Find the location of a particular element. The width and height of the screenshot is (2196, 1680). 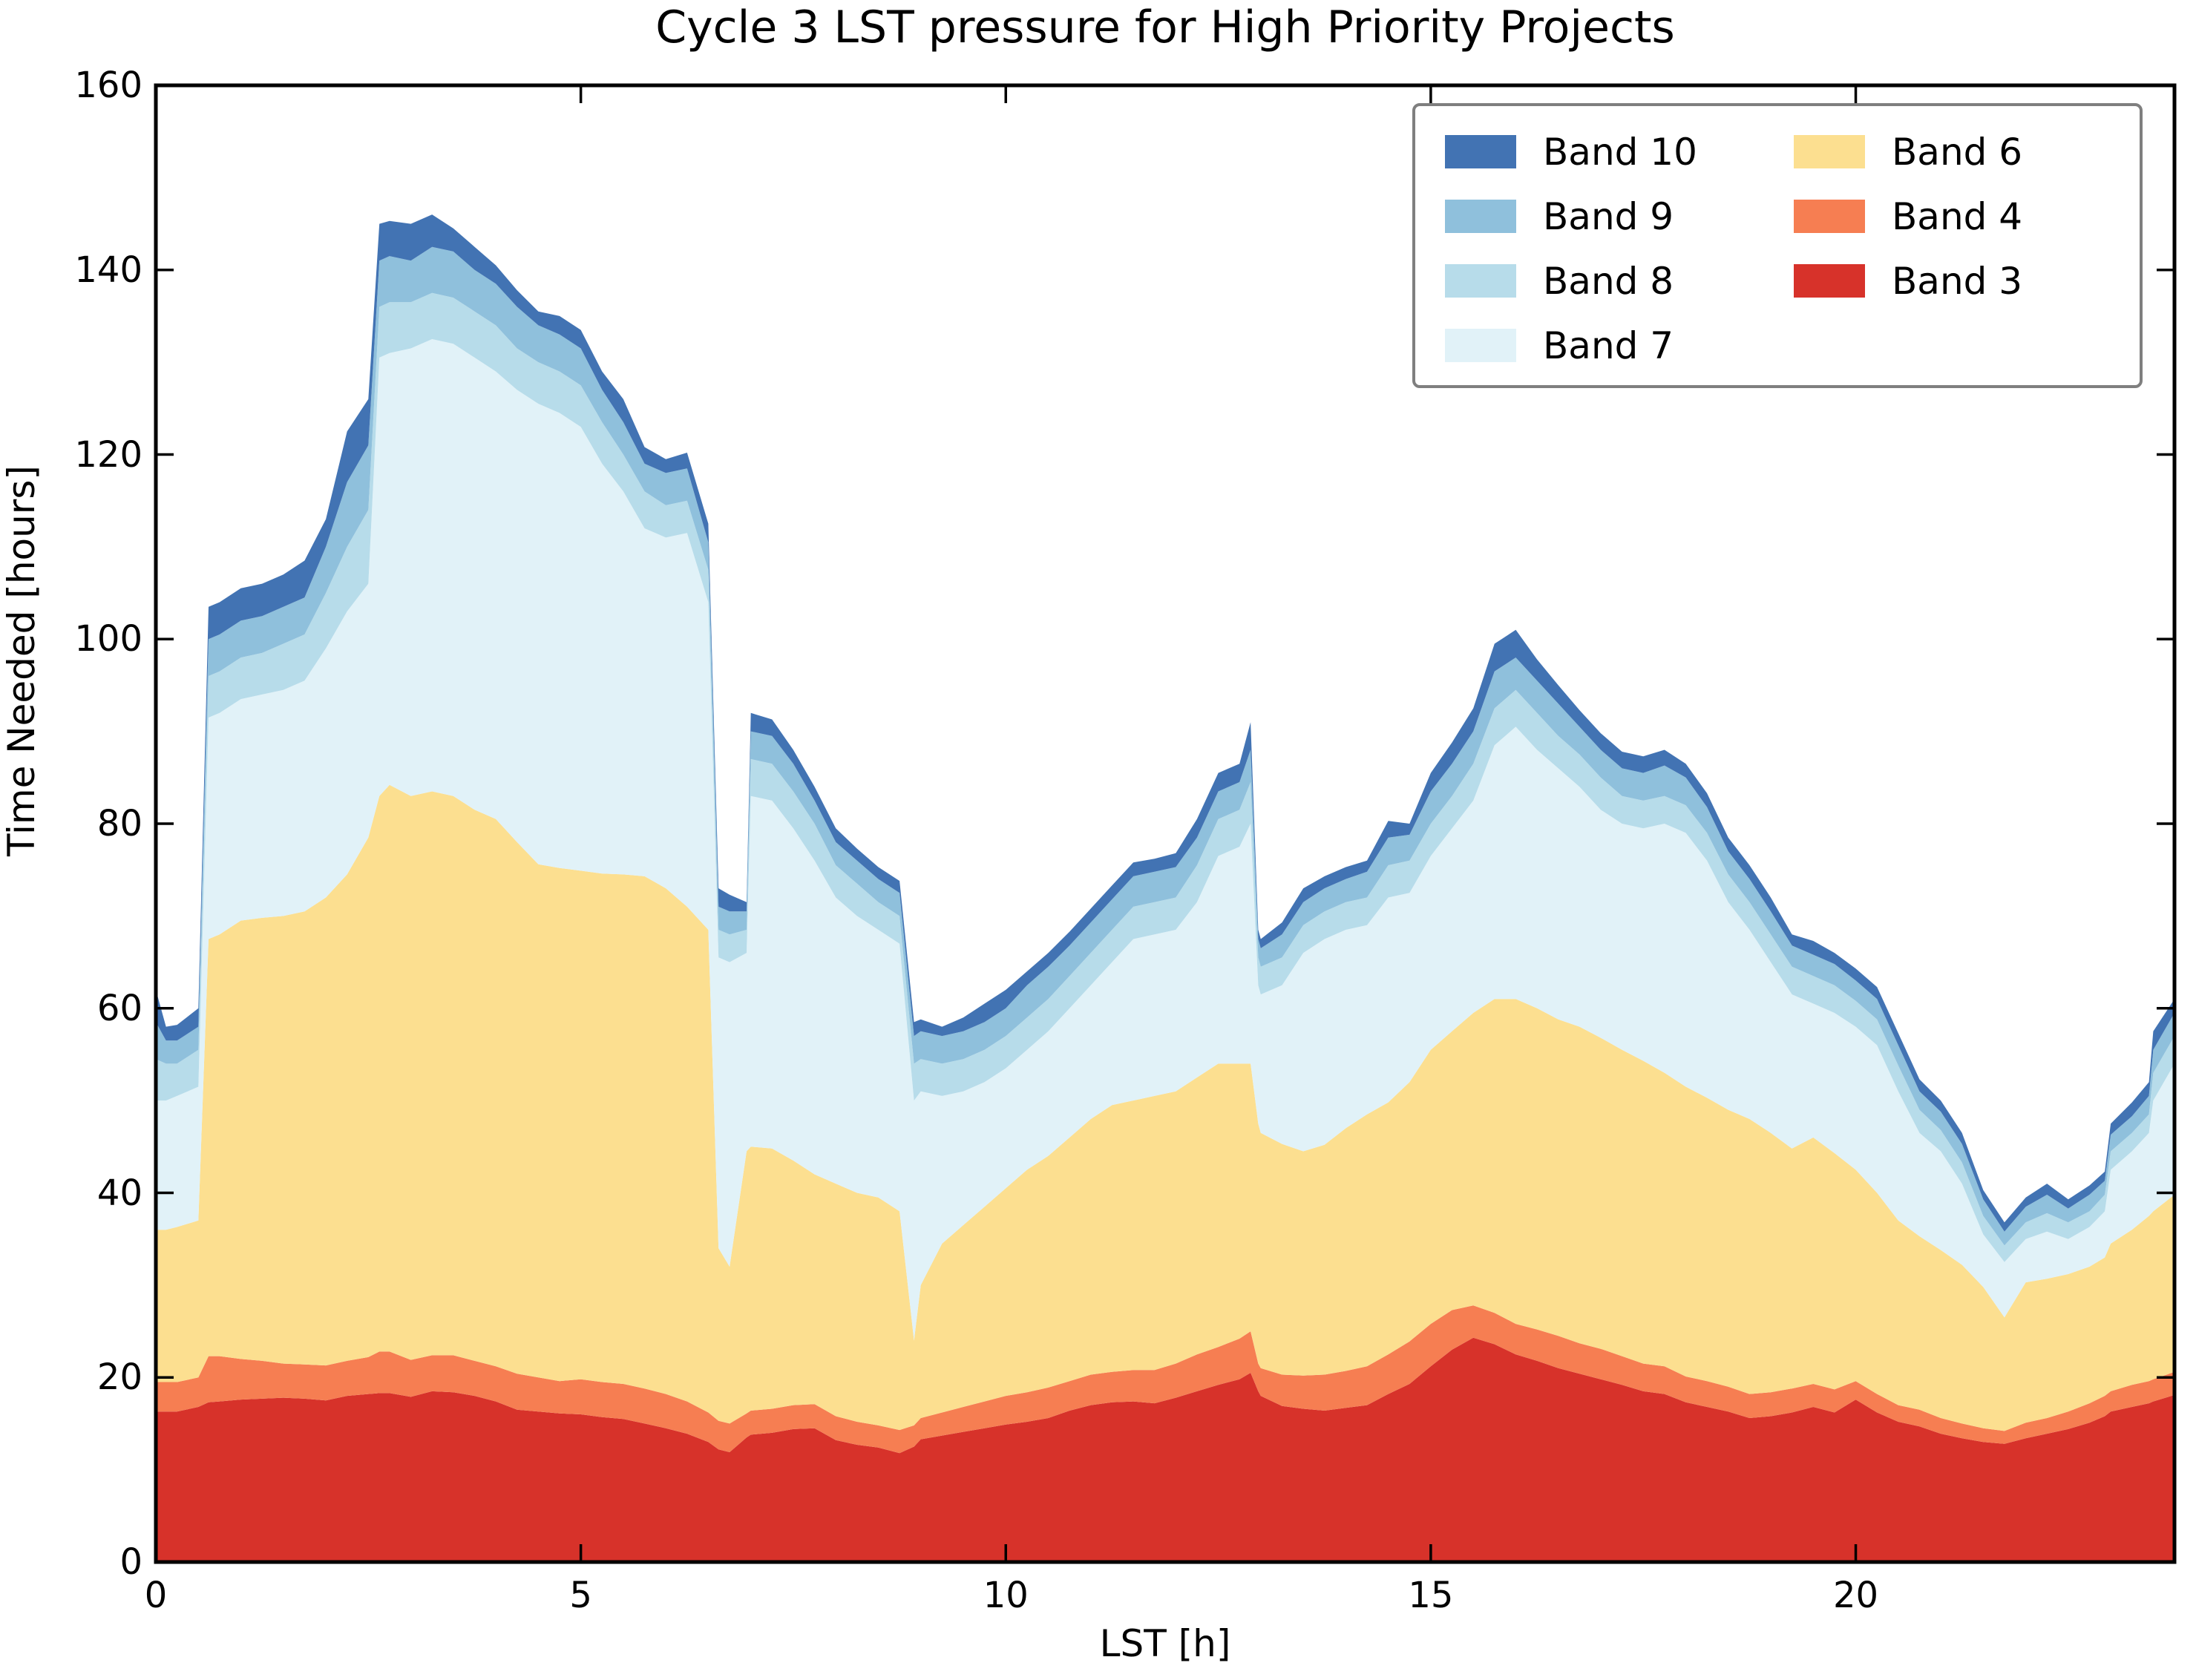

legend-label: Band 8 is located at coordinates (1608, 281).